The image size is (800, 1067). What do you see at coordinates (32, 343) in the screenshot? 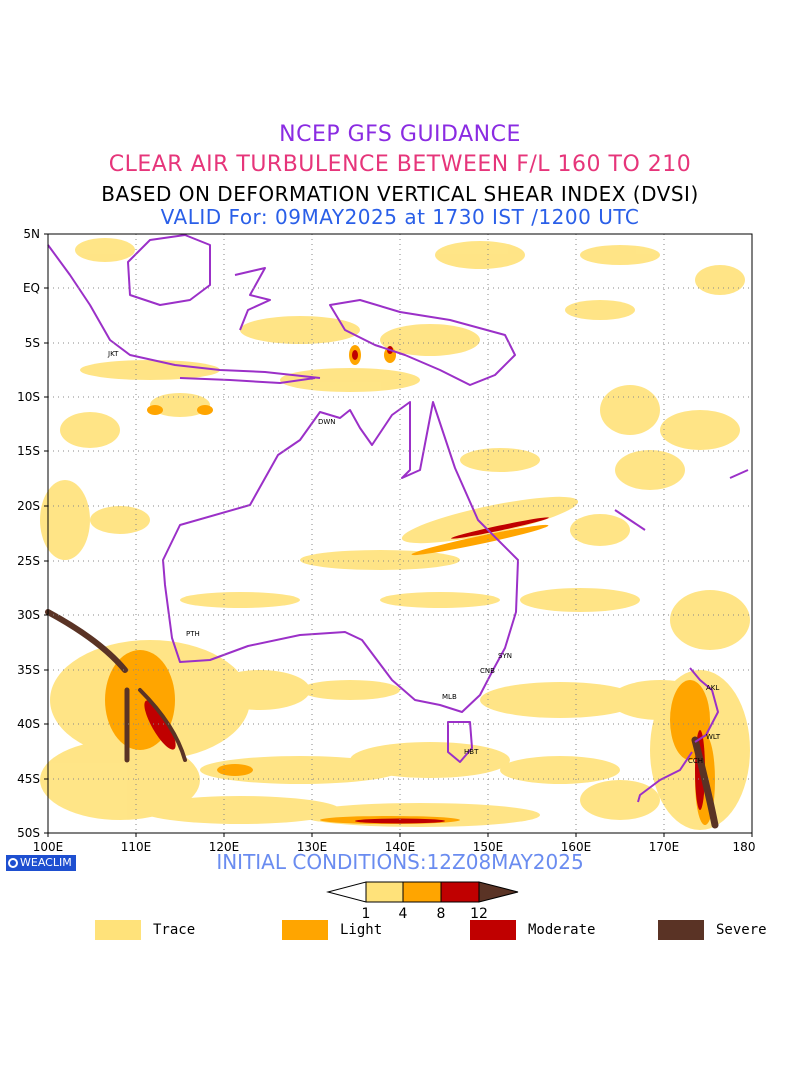
I see `lat-label: 5S` at bounding box center [32, 343].